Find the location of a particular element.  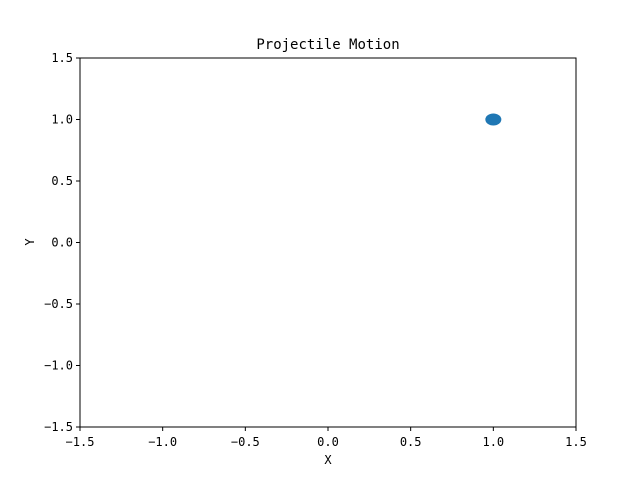

y-tick-label: −1.5 is located at coordinates (58, 427).